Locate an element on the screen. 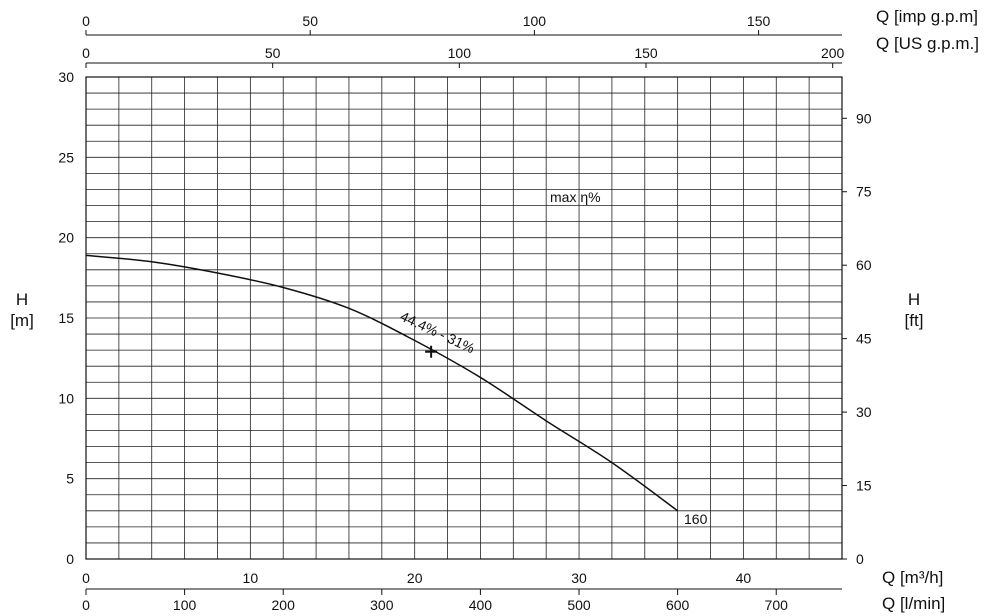  duty-point-marker is located at coordinates (431, 351).